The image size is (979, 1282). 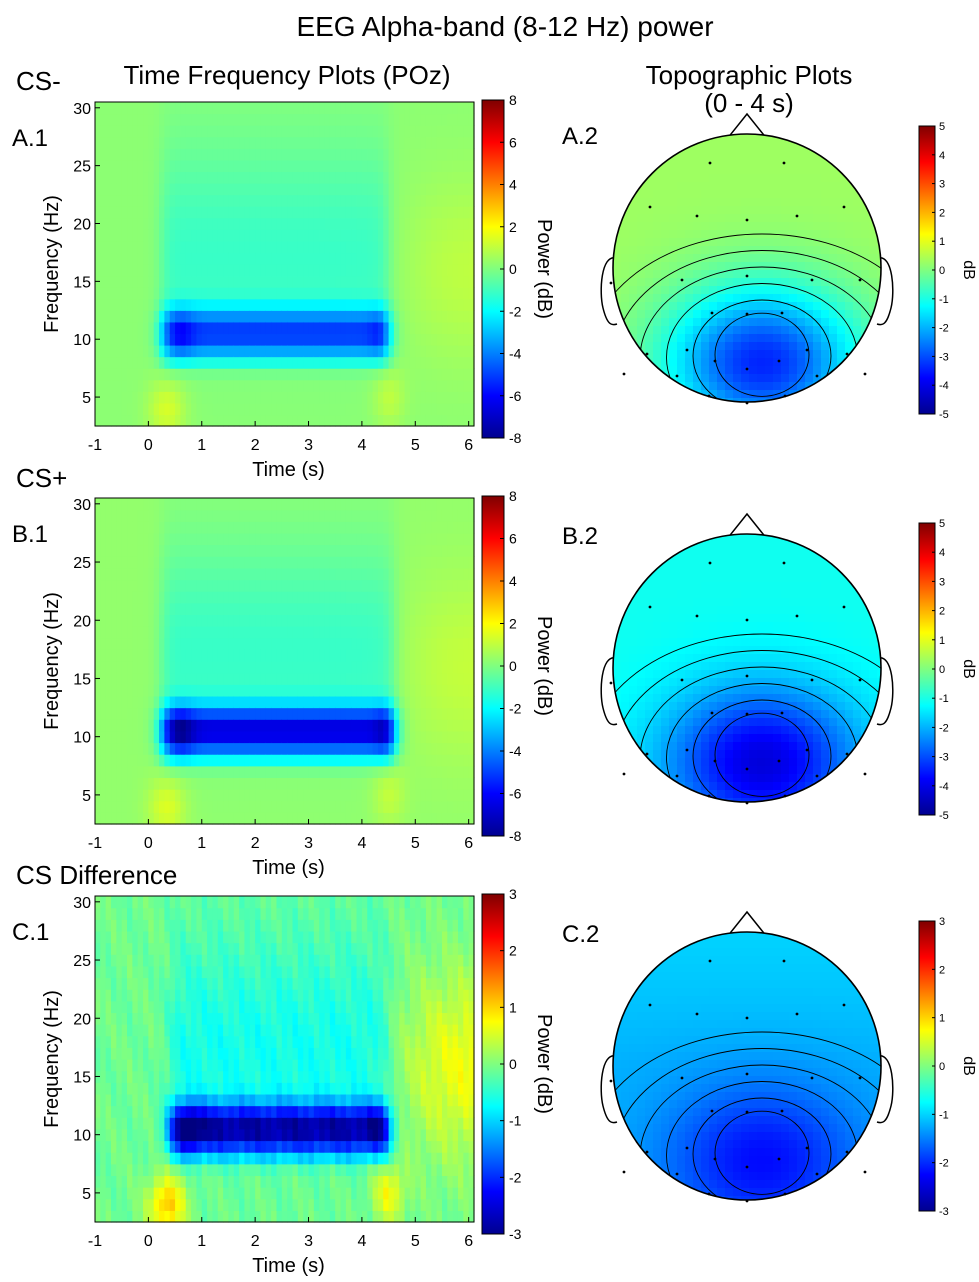 I want to click on panel-label: B.2, so click(x=580, y=536).